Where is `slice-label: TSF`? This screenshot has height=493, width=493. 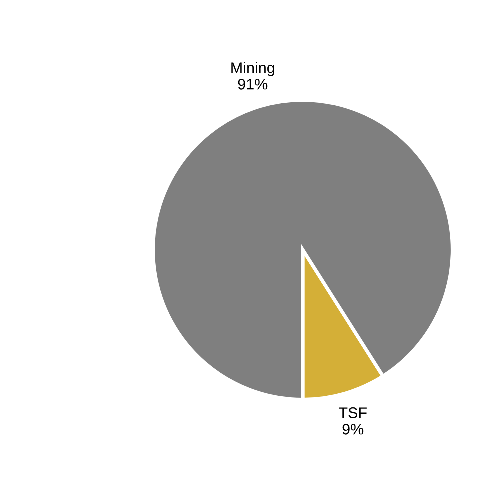
slice-label: TSF is located at coordinates (353, 413).